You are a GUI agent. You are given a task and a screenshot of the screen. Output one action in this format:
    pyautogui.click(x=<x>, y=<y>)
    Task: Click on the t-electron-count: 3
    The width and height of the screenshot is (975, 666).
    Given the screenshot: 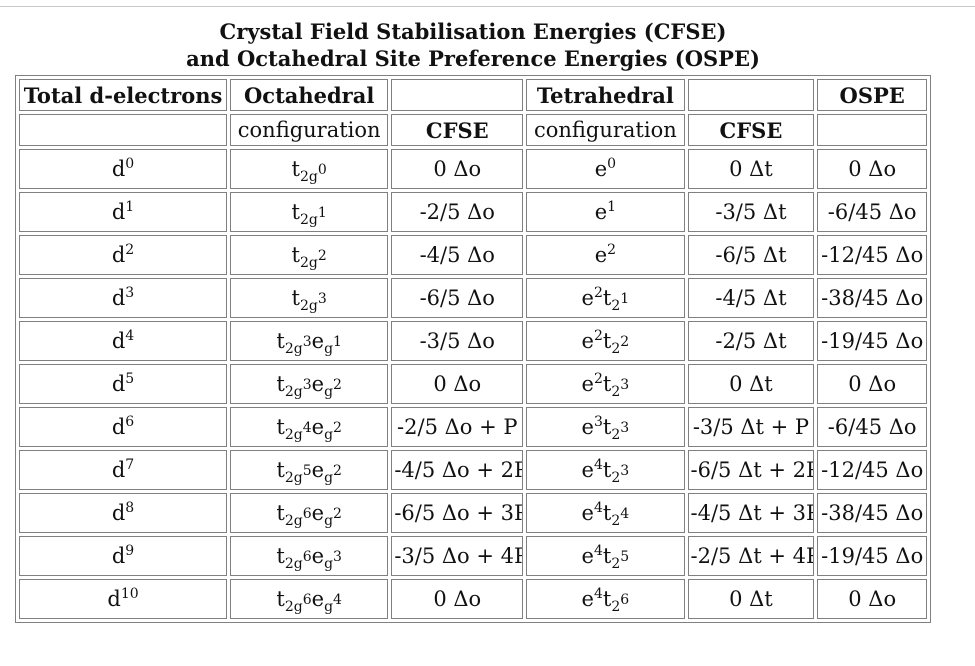 What is the action you would take?
    pyautogui.click(x=307, y=342)
    